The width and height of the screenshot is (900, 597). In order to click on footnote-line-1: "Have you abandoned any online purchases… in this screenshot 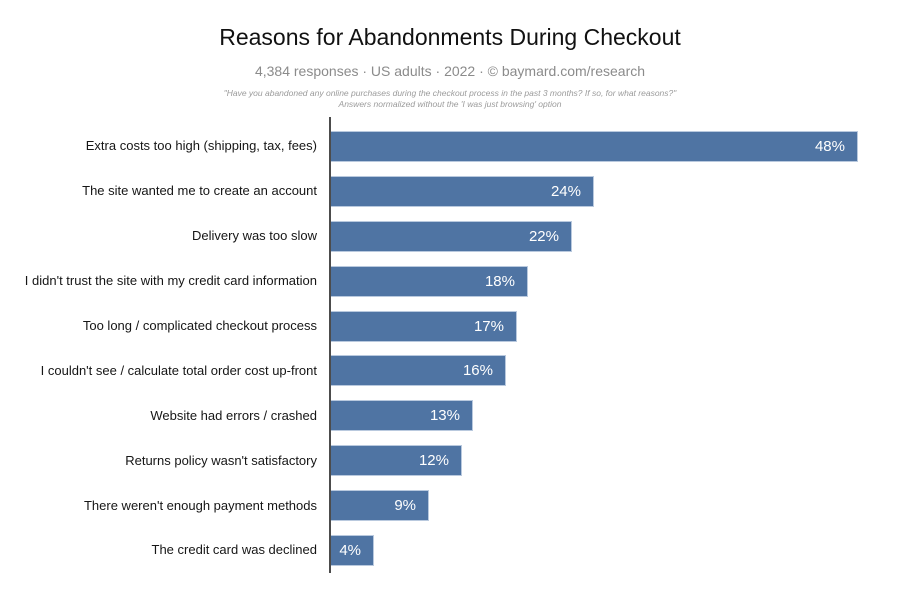, I will do `click(450, 93)`.